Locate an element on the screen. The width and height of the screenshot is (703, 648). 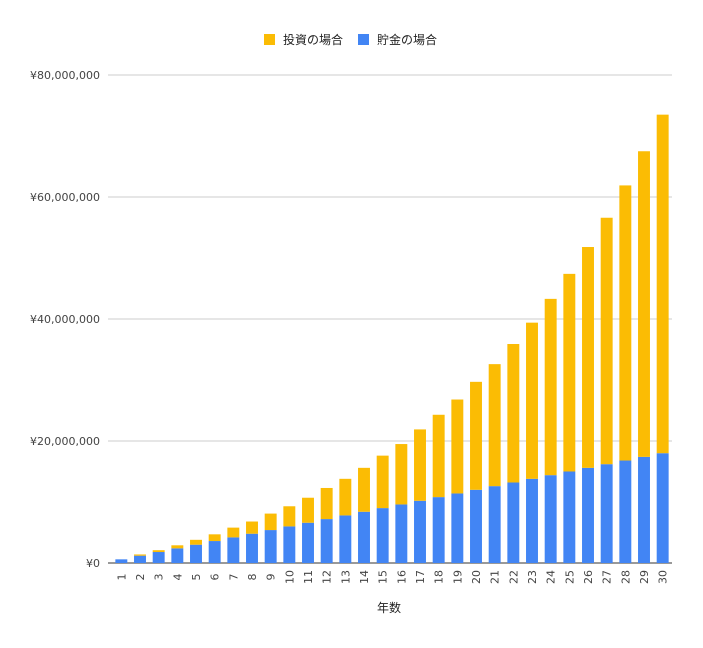
x-tick-label: 30 is located at coordinates (663, 577).